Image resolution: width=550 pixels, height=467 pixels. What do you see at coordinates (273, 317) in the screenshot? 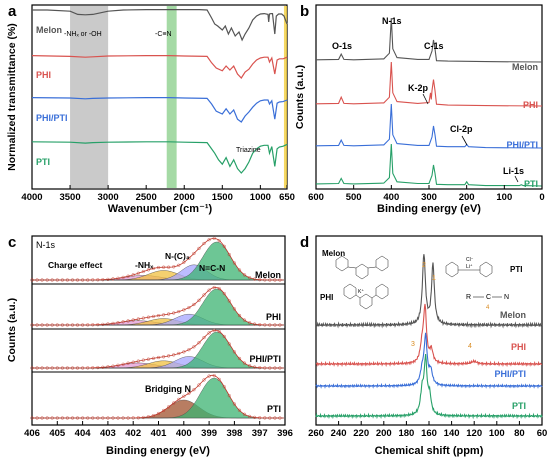
I see `panel-c-series-label: PHI` at bounding box center [273, 317].